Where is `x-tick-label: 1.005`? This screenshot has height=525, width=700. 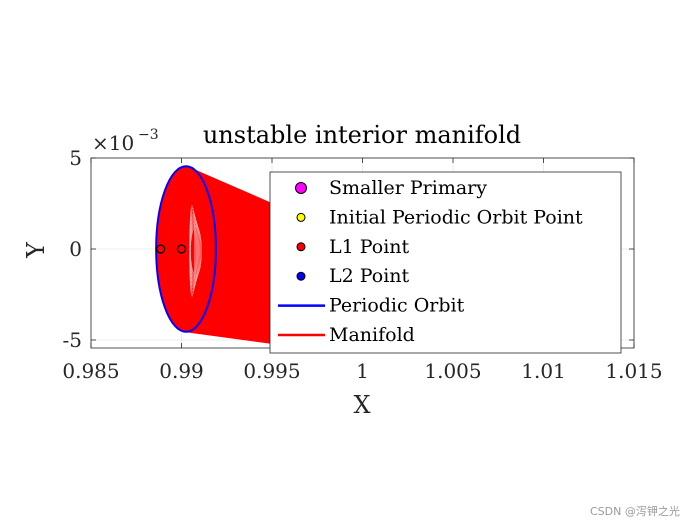
x-tick-label: 1.005 is located at coordinates (452, 371).